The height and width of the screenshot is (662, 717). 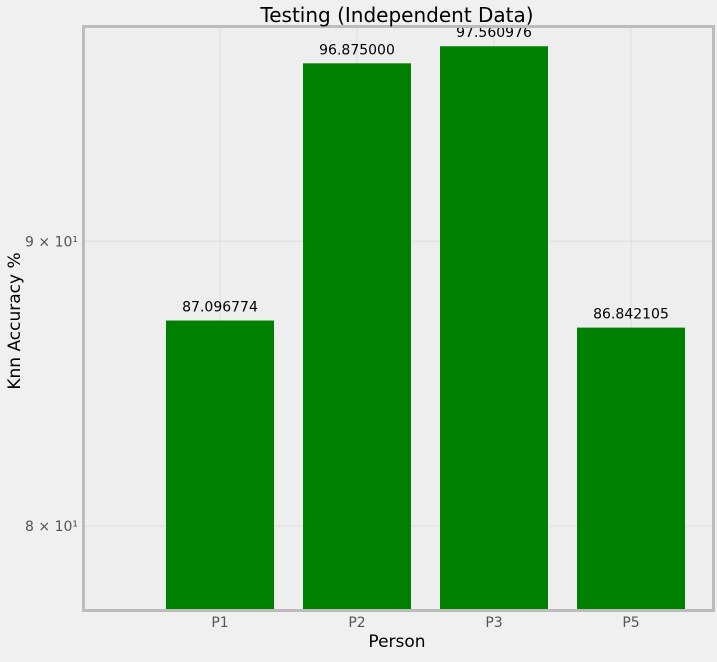 What do you see at coordinates (51, 384) in the screenshot?
I see `y-tick-labels: 8 × 10¹ 9 × 10¹` at bounding box center [51, 384].